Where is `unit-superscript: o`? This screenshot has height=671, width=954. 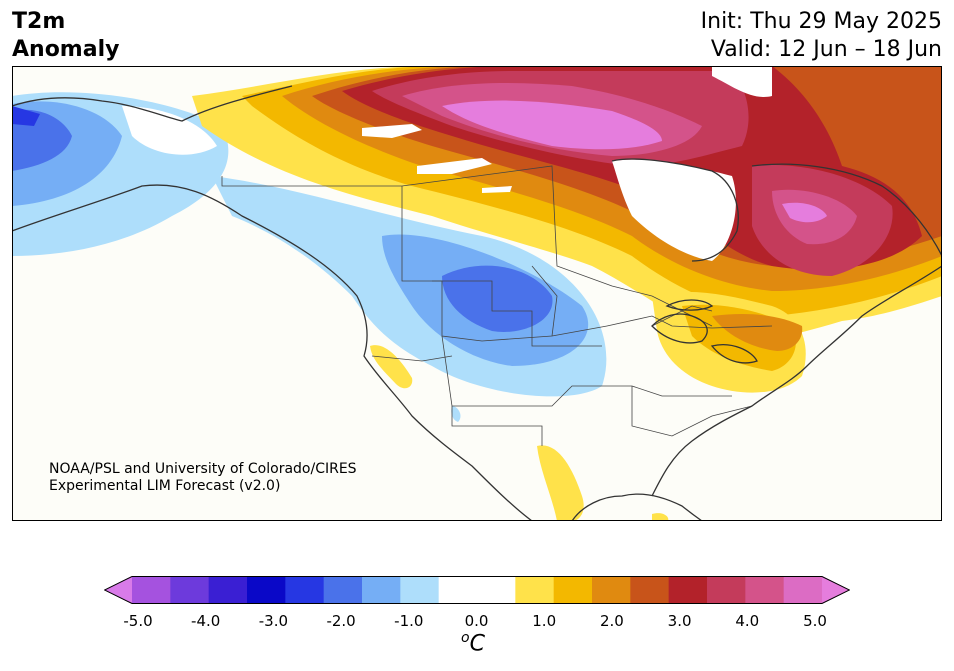 unit-superscript: o is located at coordinates (465, 638).